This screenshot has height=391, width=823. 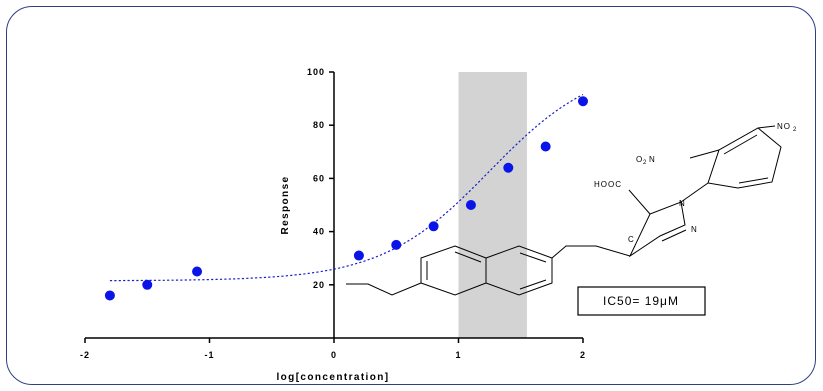 What do you see at coordinates (694, 229) in the screenshot?
I see `n2-label: N` at bounding box center [694, 229].